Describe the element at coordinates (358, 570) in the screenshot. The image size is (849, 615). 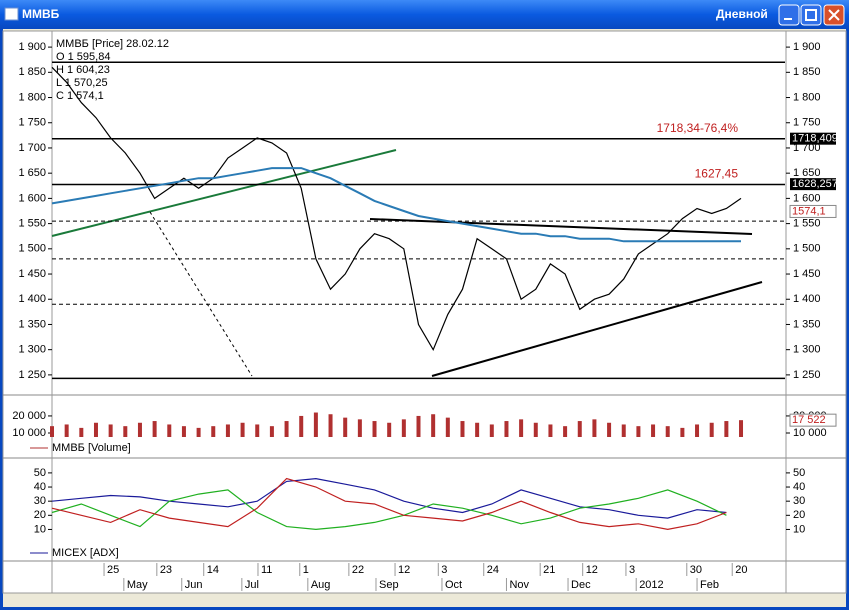
I see `time-label: 22` at that location.